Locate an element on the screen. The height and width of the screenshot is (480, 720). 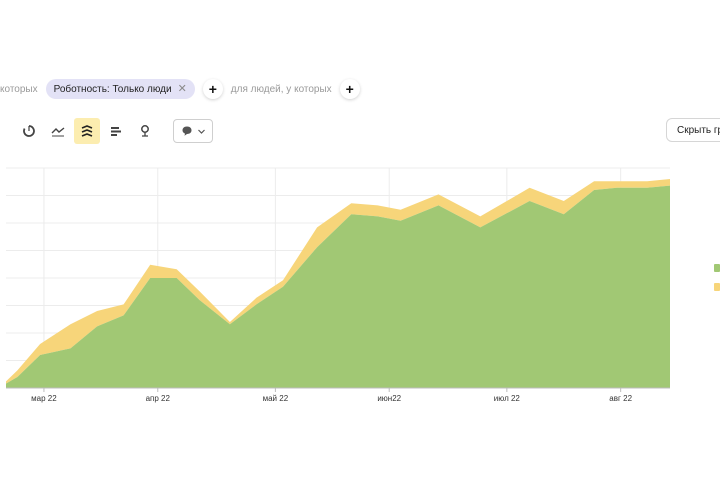
hide-chart-button: Скрыть гр is located at coordinates (693, 130).